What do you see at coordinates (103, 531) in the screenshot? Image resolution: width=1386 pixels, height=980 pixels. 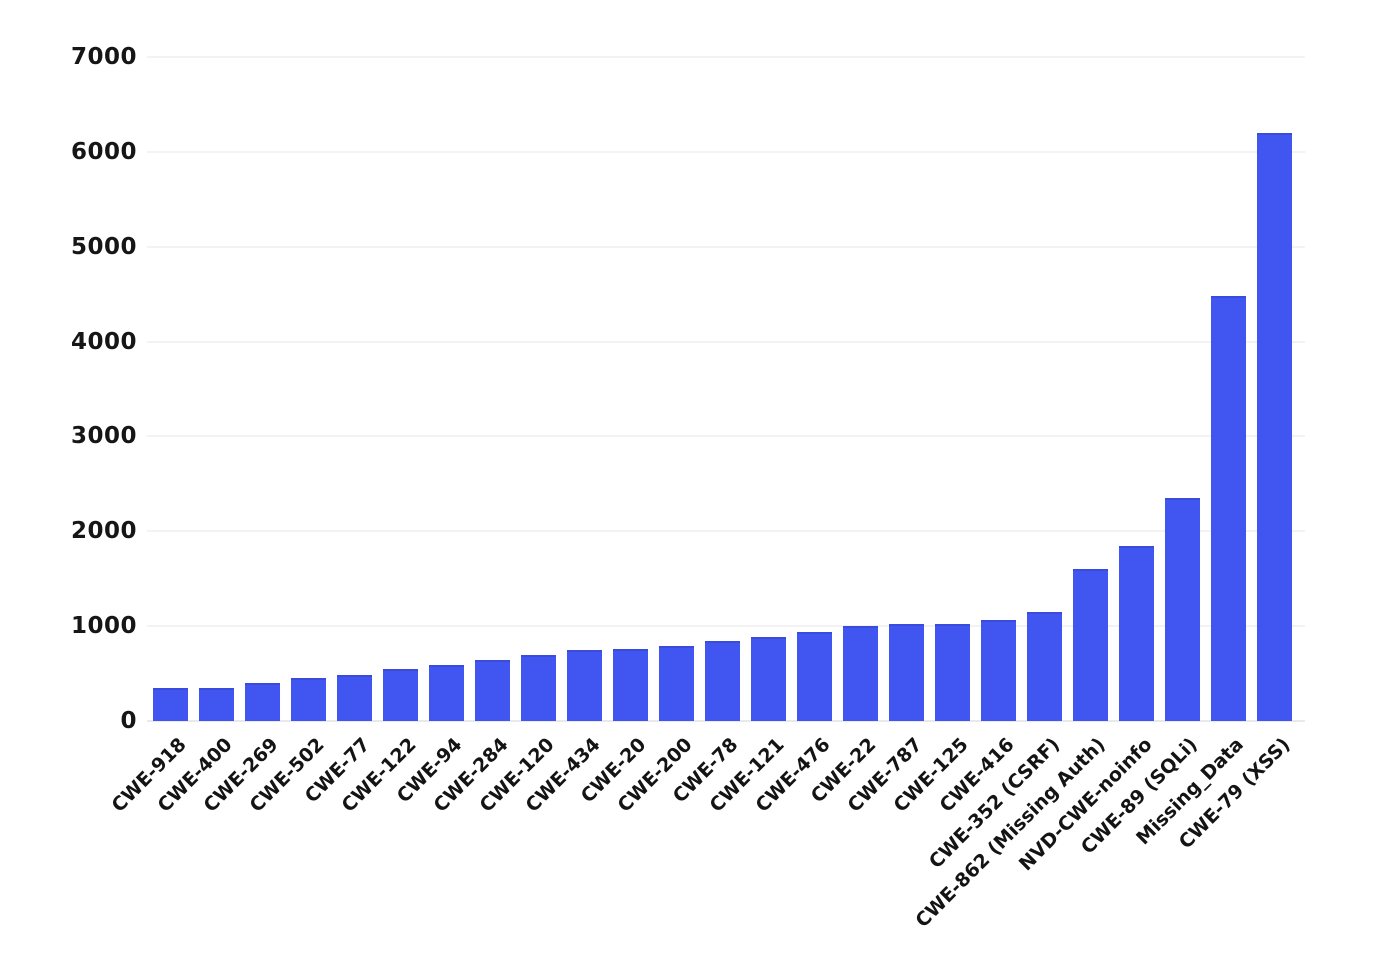 I see `y-tick-label: 2000` at bounding box center [103, 531].